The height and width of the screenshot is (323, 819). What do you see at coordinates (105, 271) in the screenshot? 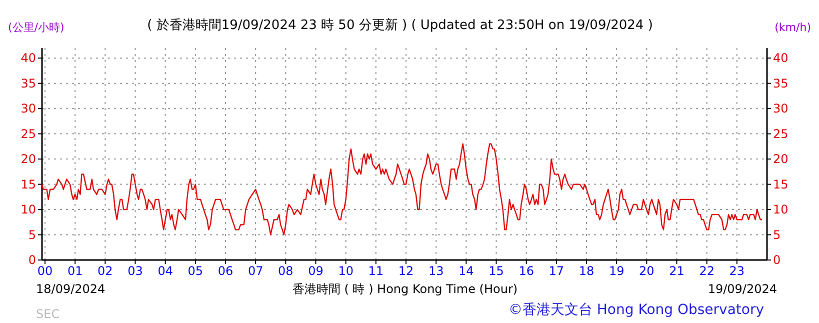
I see `x-tick-label: 02` at bounding box center [105, 271].